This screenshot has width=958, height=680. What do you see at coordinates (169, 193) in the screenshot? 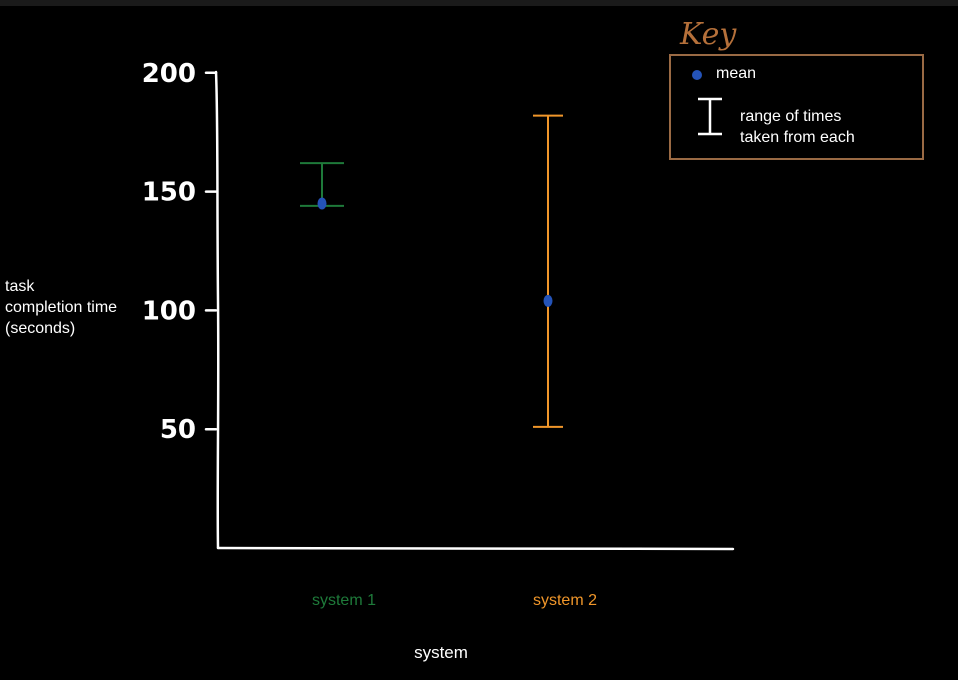
I see `y-tick-label: 150` at bounding box center [169, 193].